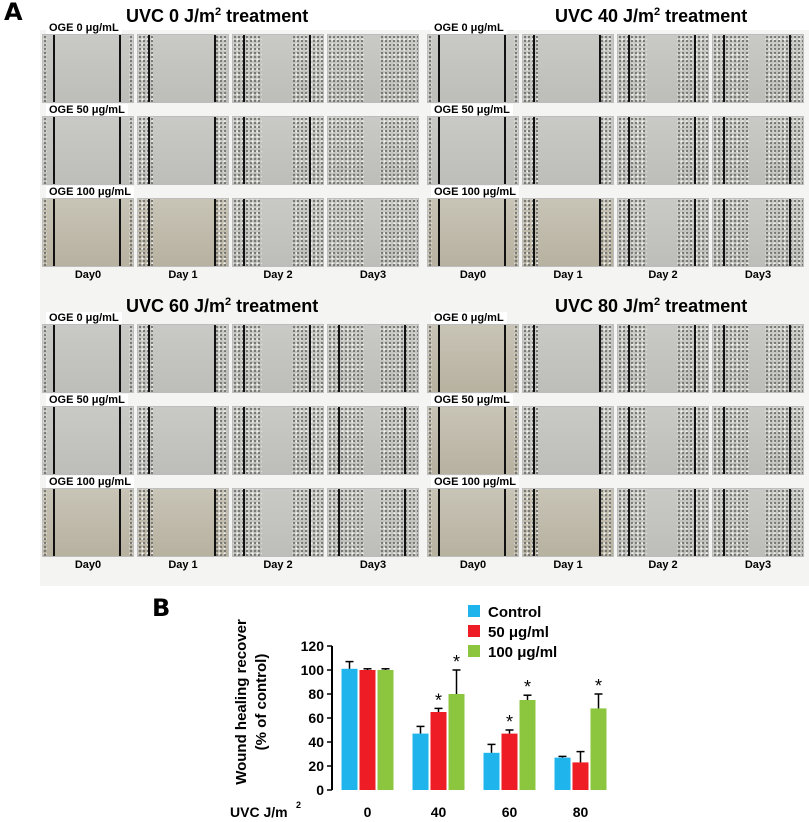 This screenshot has width=809, height=822. Describe the element at coordinates (651, 306) in the screenshot. I see `quadrant-title: UVC 80 J/m2 treatment` at that location.